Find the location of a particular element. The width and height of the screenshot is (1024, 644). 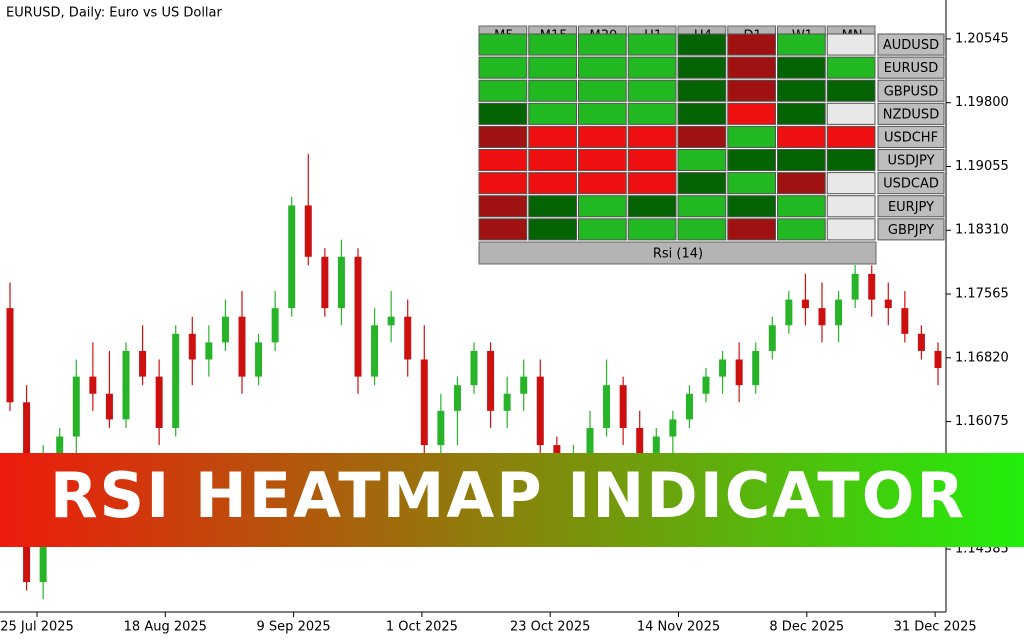

symbol-label: AUDUSD is located at coordinates (911, 45).